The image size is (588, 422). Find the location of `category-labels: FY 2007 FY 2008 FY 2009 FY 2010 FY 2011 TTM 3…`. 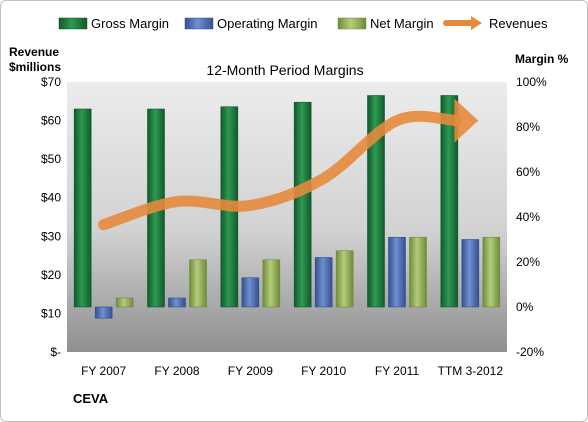

category-labels: FY 2007 FY 2008 FY 2009 FY 2010 FY 2011 TTM 3… is located at coordinates (292, 371).